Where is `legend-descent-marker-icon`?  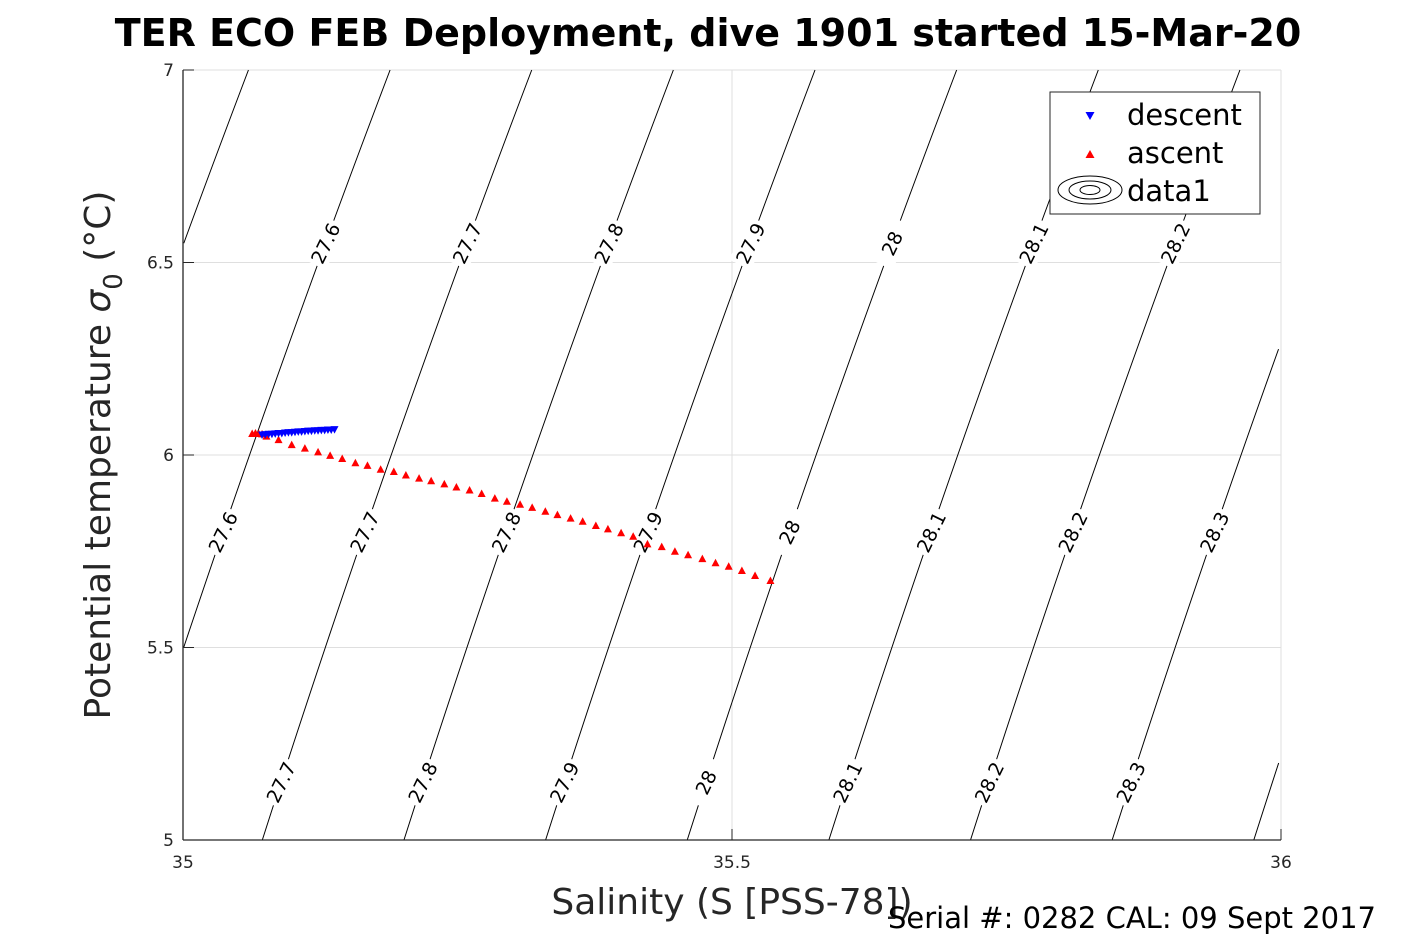
legend-descent-marker-icon is located at coordinates (1090, 116).